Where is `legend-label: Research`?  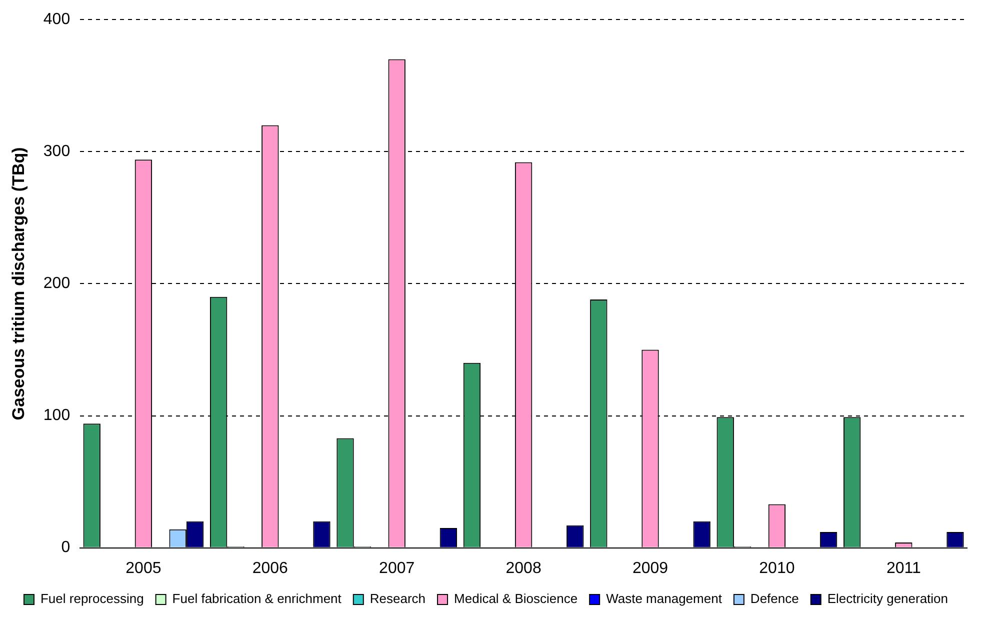
legend-label: Research is located at coordinates (398, 598).